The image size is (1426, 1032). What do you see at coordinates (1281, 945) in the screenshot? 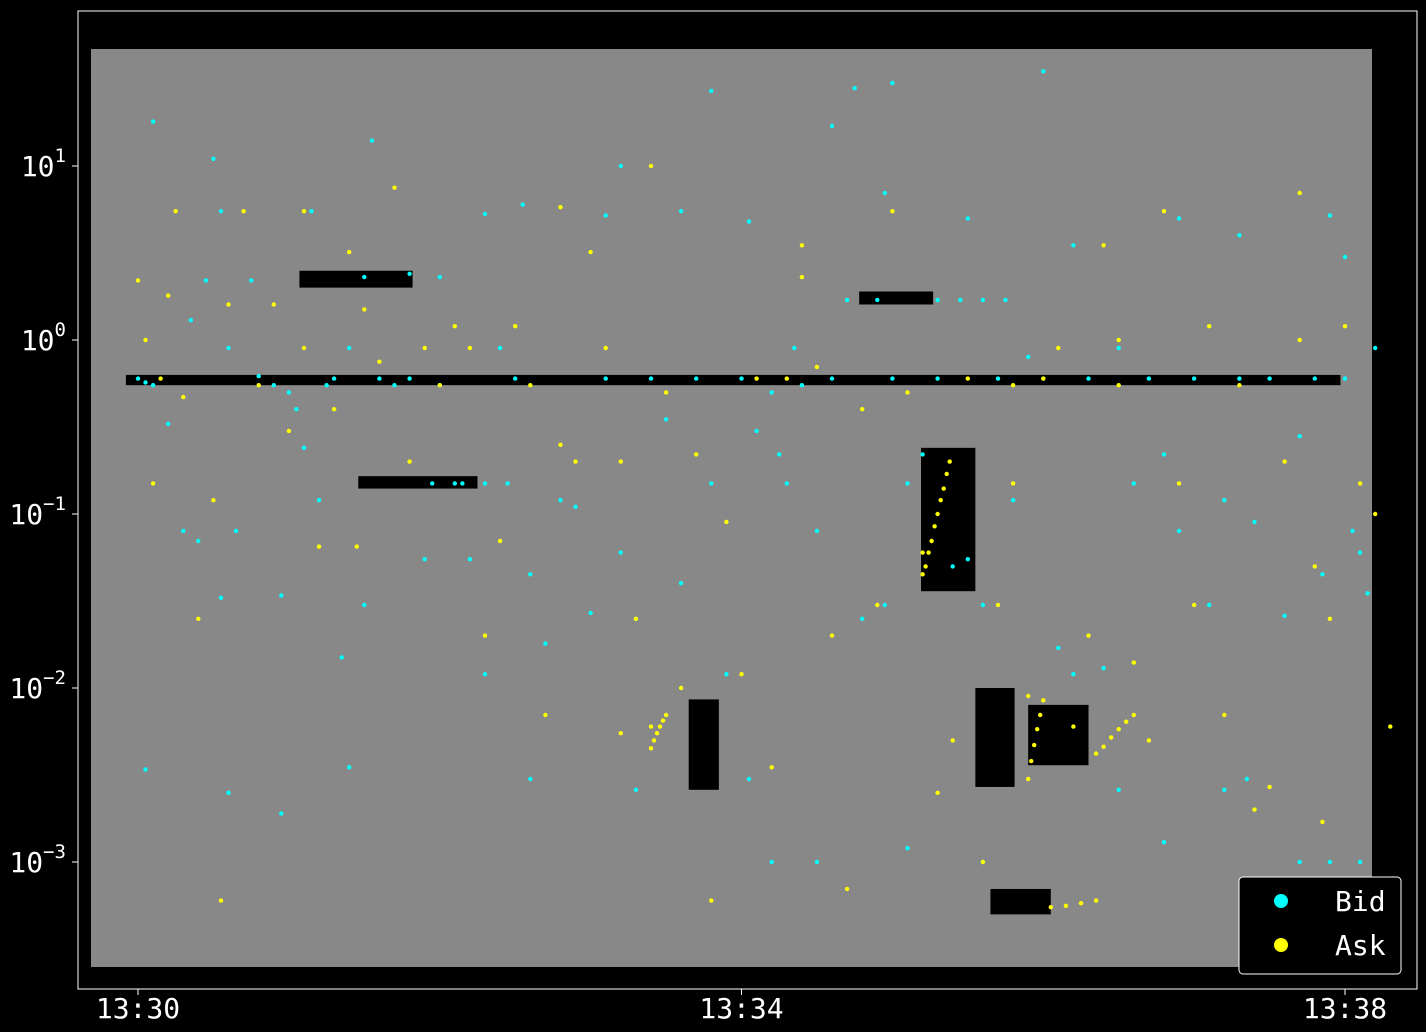
I see `legend-marker-ask` at bounding box center [1281, 945].